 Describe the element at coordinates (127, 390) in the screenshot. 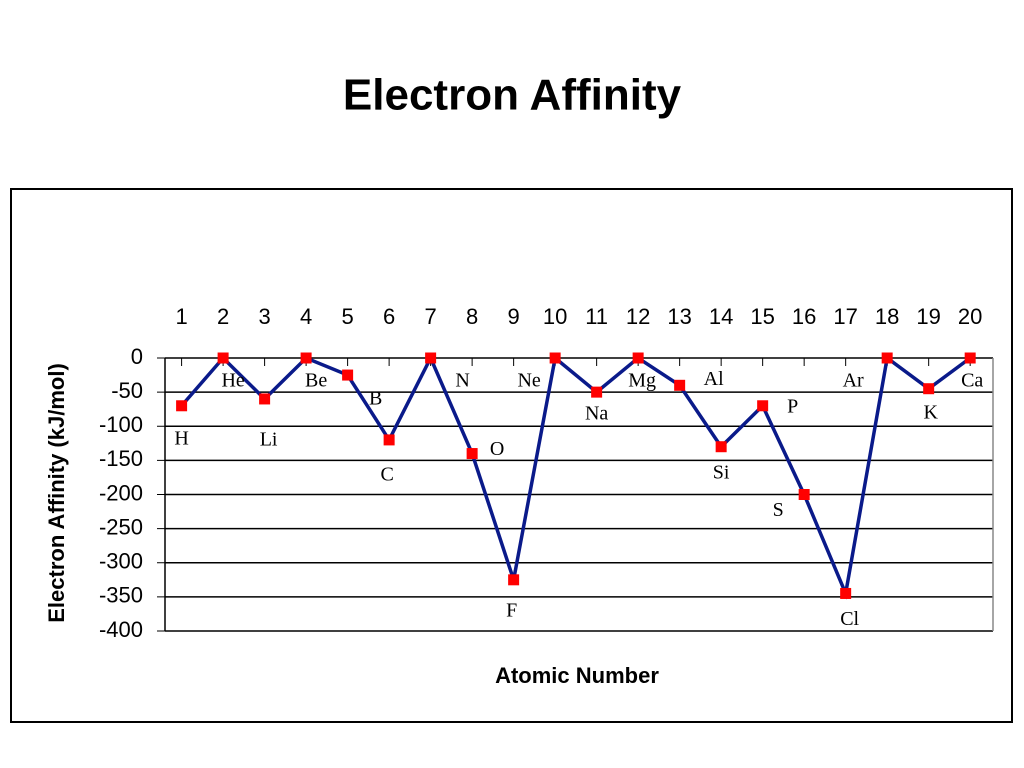

I see `y-tick-label: -50` at that location.